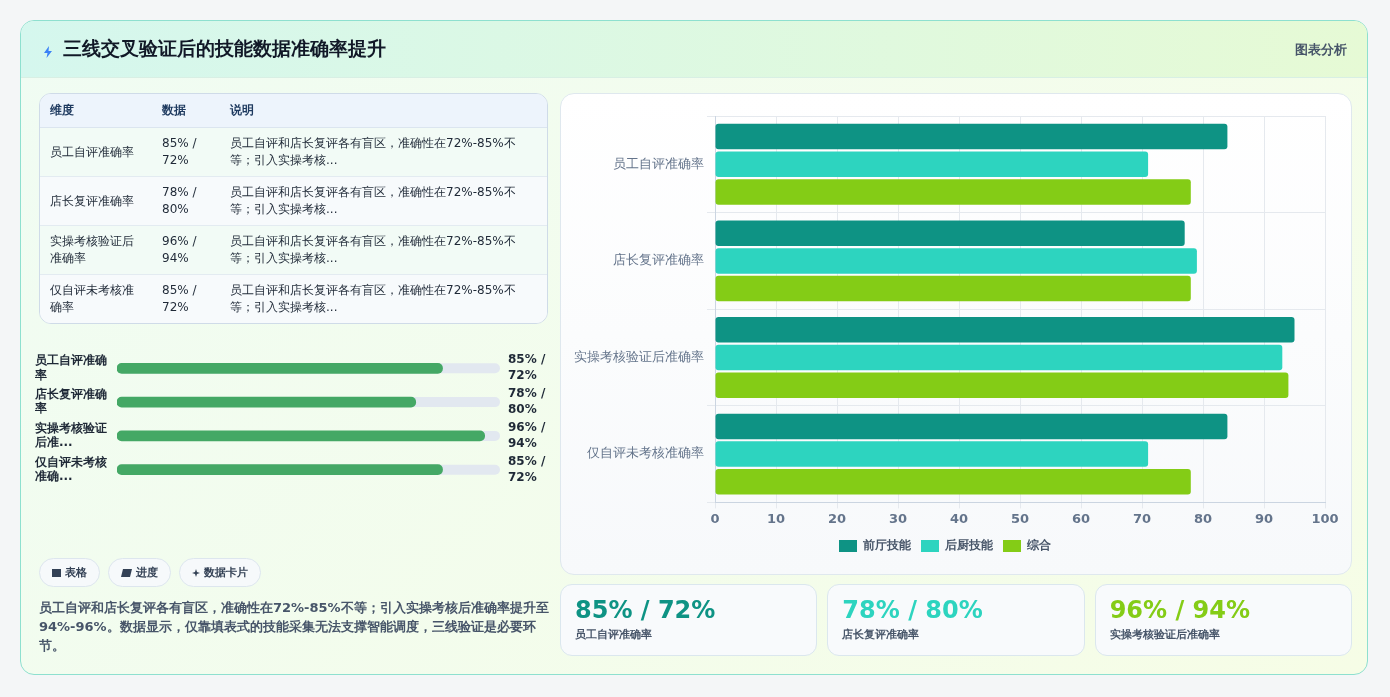  Describe the element at coordinates (527, 401) in the screenshot. I see `data-label: 78% / 80%` at that location.